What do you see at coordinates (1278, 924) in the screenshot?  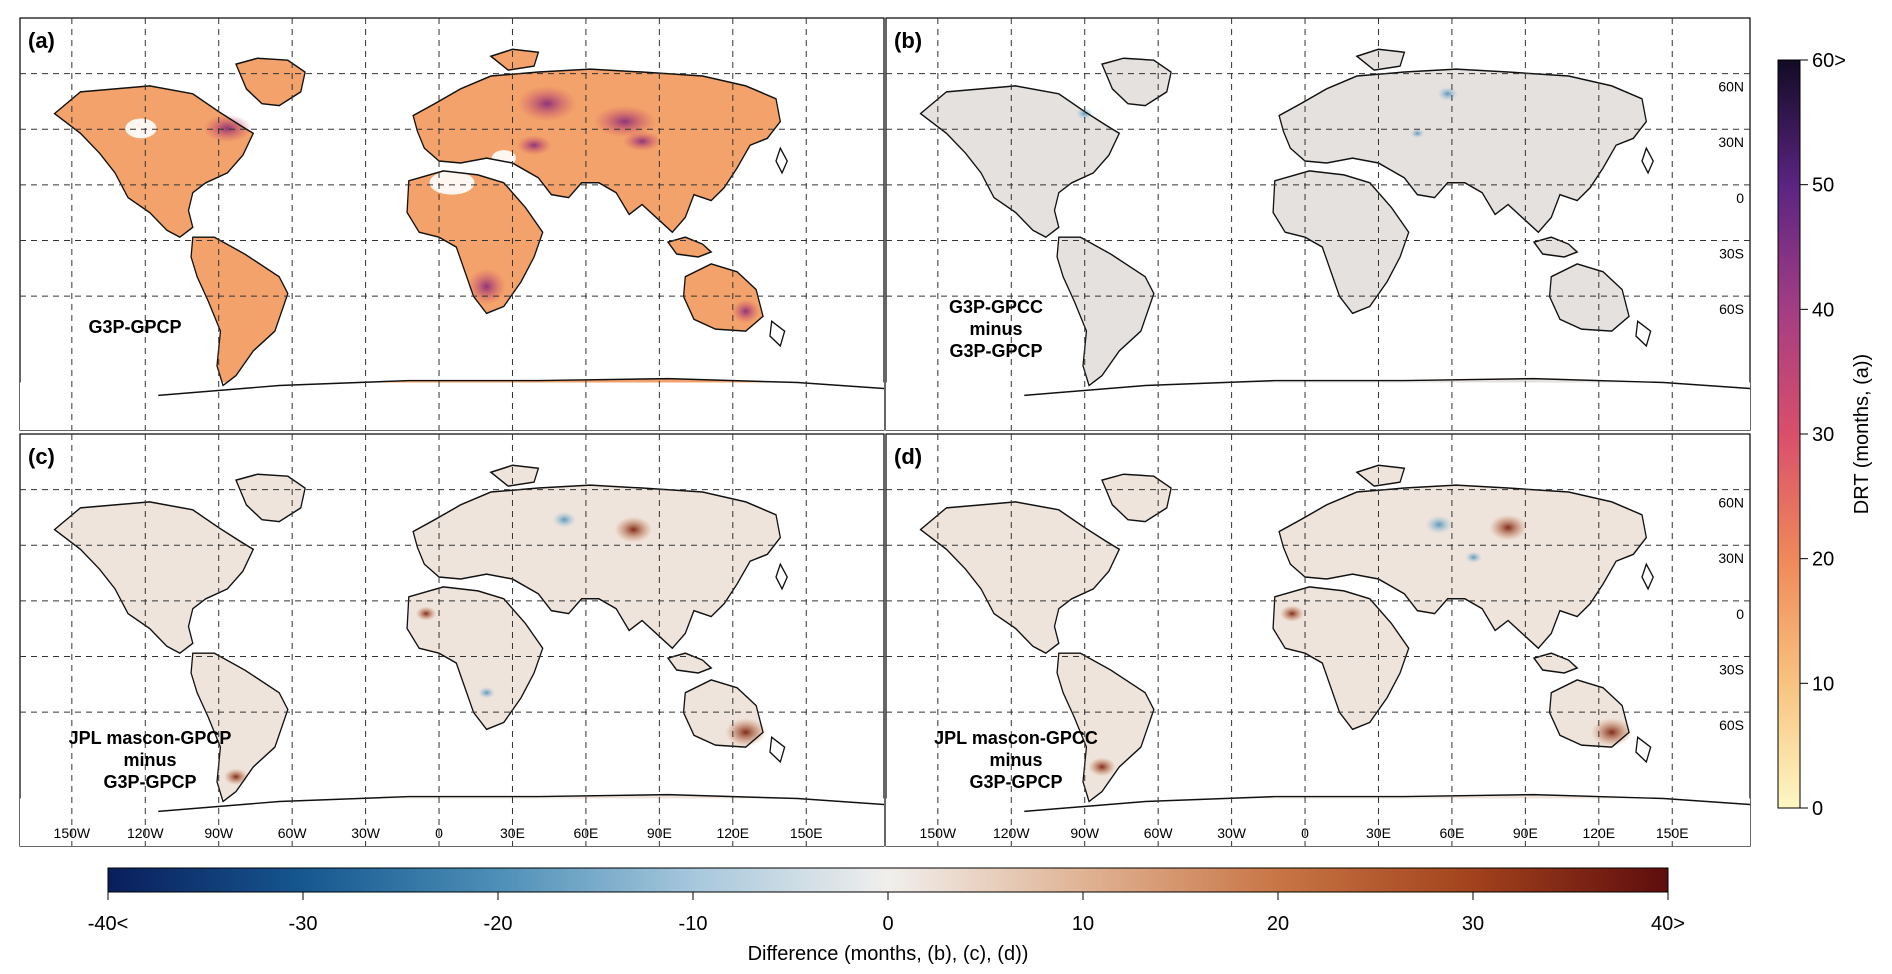 I see `diff-tick-label: 20` at bounding box center [1278, 924].